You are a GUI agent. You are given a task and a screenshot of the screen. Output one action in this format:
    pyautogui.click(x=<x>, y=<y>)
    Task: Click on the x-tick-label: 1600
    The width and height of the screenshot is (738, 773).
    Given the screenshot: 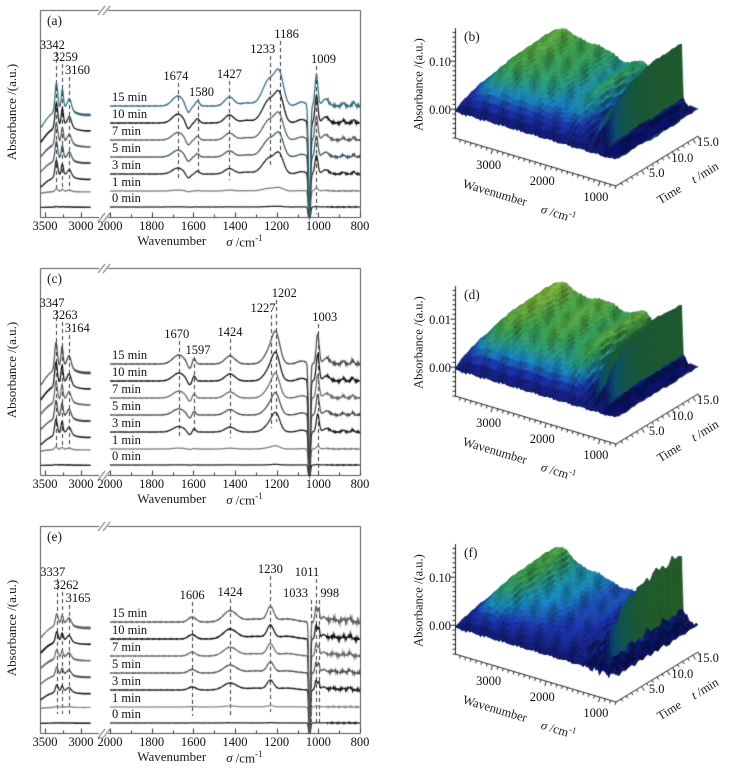 What is the action you would take?
    pyautogui.click(x=193, y=742)
    